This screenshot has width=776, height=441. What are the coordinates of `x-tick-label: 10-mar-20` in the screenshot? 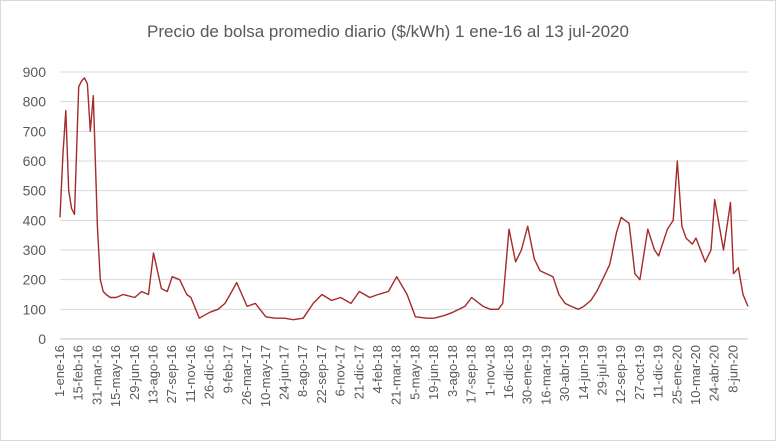 It's located at (695, 375).